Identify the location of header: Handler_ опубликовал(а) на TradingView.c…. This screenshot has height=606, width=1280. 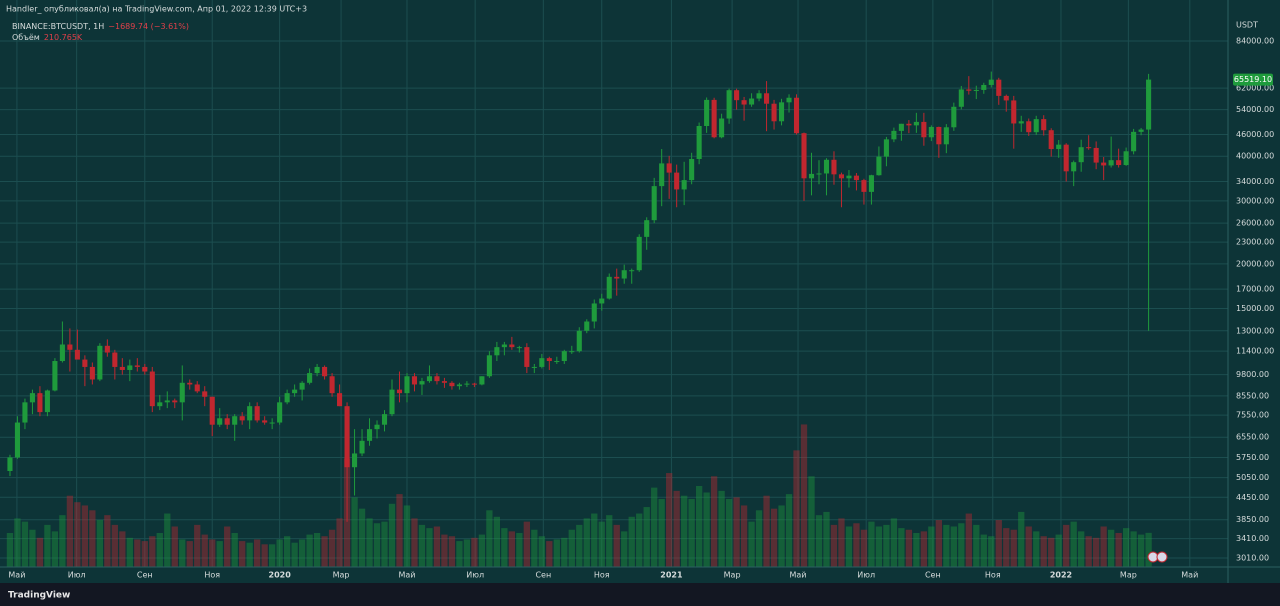
(156, 9).